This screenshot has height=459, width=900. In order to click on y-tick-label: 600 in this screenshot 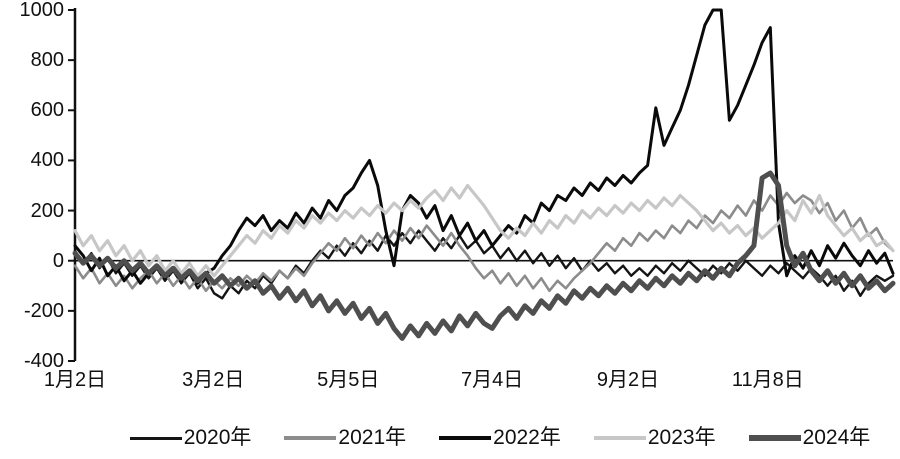, I will do `click(47, 110)`.